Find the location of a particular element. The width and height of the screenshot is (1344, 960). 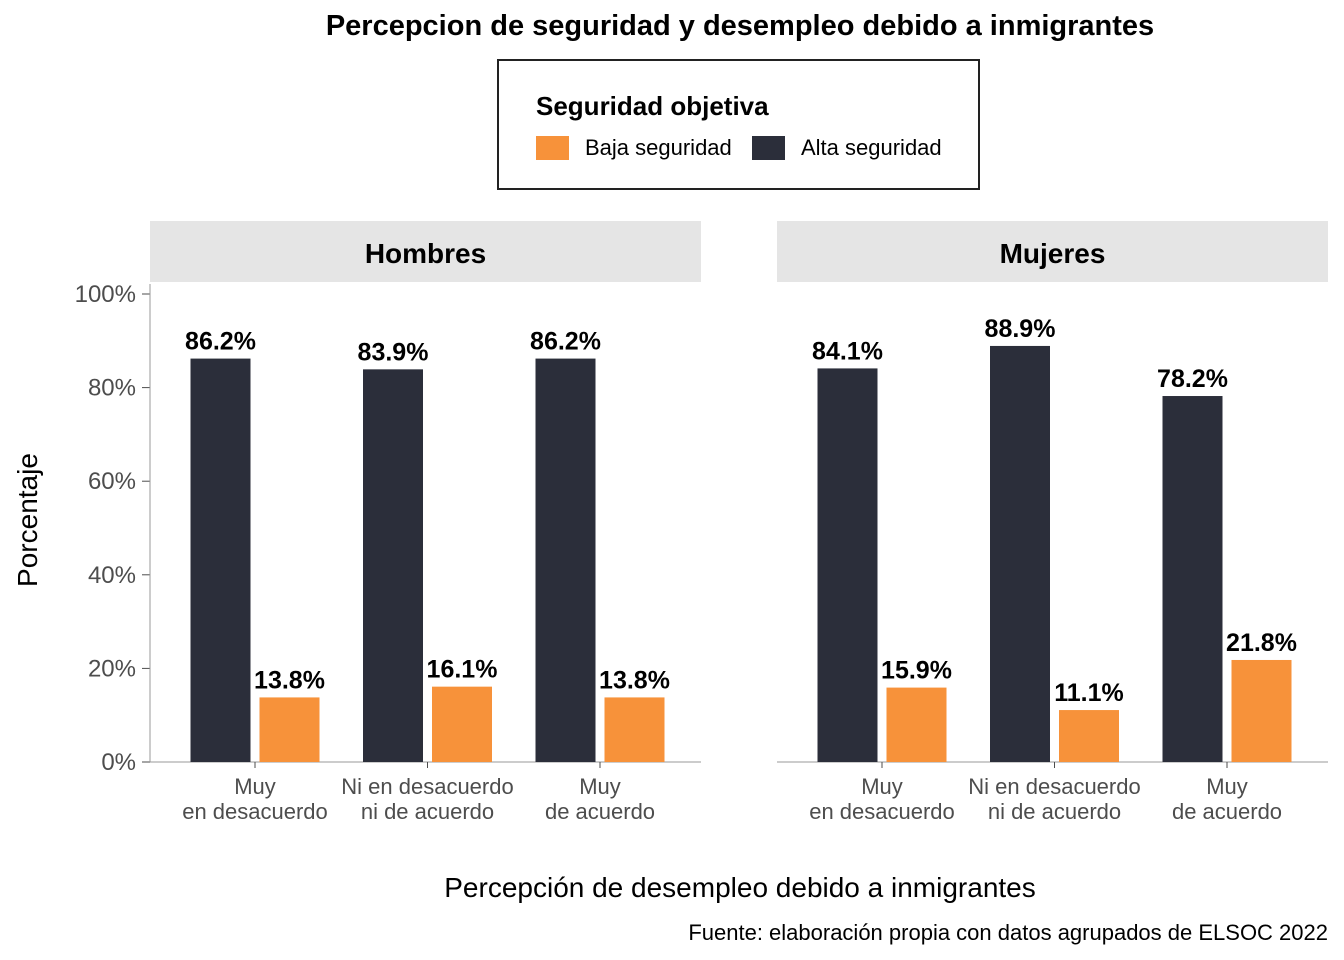

data-label: 11.1% is located at coordinates (1089, 693).